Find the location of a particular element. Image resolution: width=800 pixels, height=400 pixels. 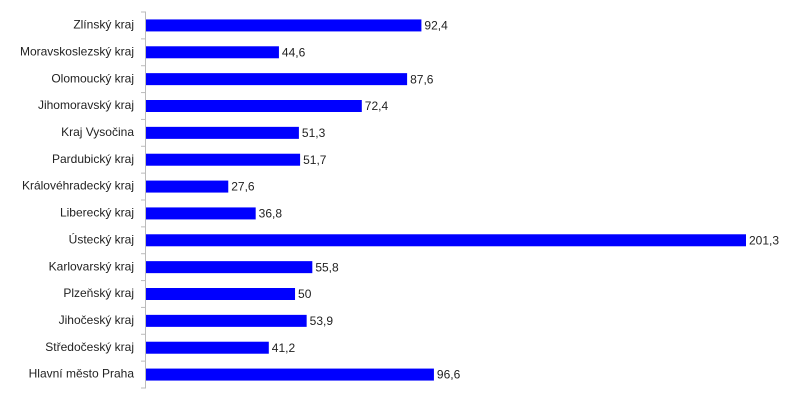

value-label: 51,7 is located at coordinates (315, 160).